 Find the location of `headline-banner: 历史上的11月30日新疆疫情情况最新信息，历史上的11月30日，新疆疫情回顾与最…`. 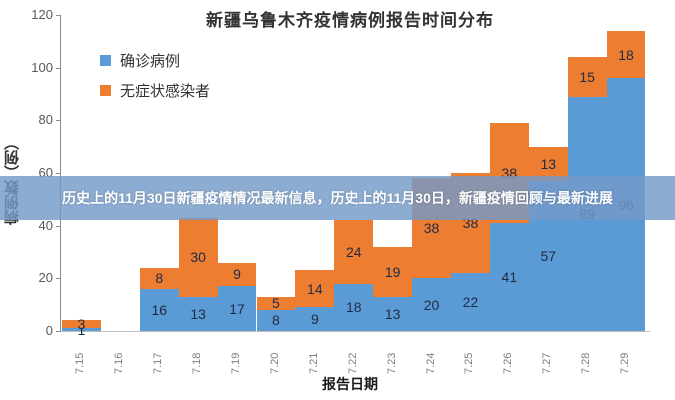

headline-banner: 历史上的11月30日新疆疫情情况最新信息，历史上的11月30日，新疆疫情回顾与最… is located at coordinates (337, 198).